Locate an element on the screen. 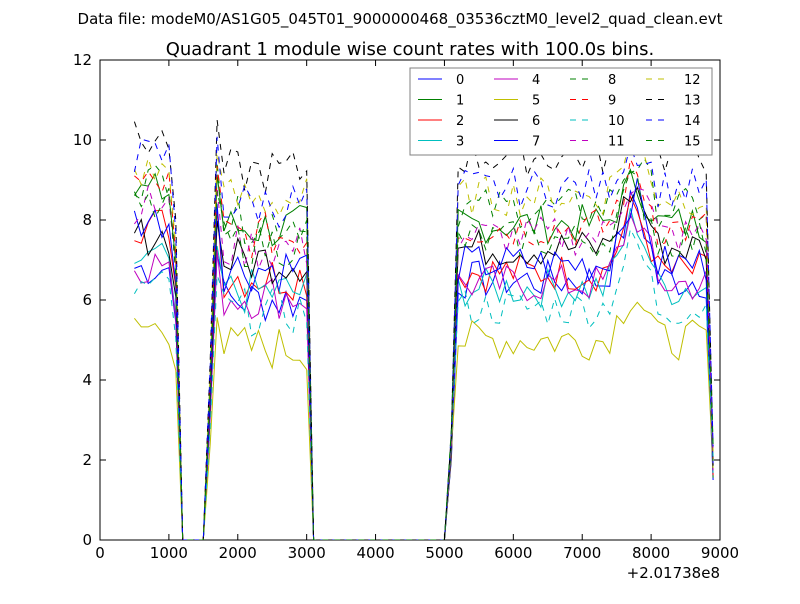 The image size is (800, 604). legend-label-4: 4 is located at coordinates (536, 80).